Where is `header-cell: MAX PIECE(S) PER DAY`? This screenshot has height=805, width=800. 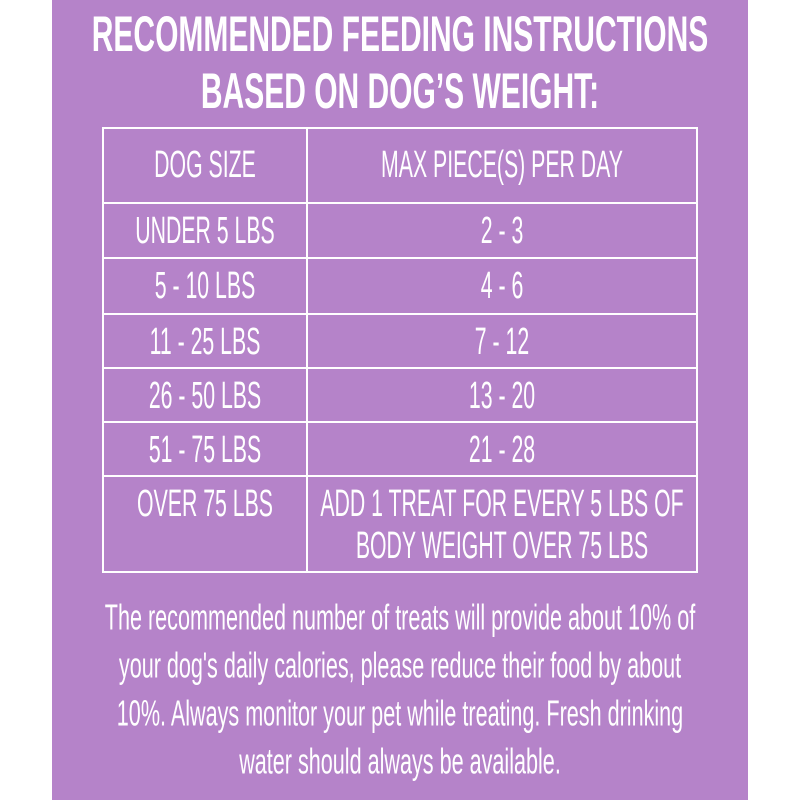 header-cell: MAX PIECE(S) PER DAY is located at coordinates (502, 163).